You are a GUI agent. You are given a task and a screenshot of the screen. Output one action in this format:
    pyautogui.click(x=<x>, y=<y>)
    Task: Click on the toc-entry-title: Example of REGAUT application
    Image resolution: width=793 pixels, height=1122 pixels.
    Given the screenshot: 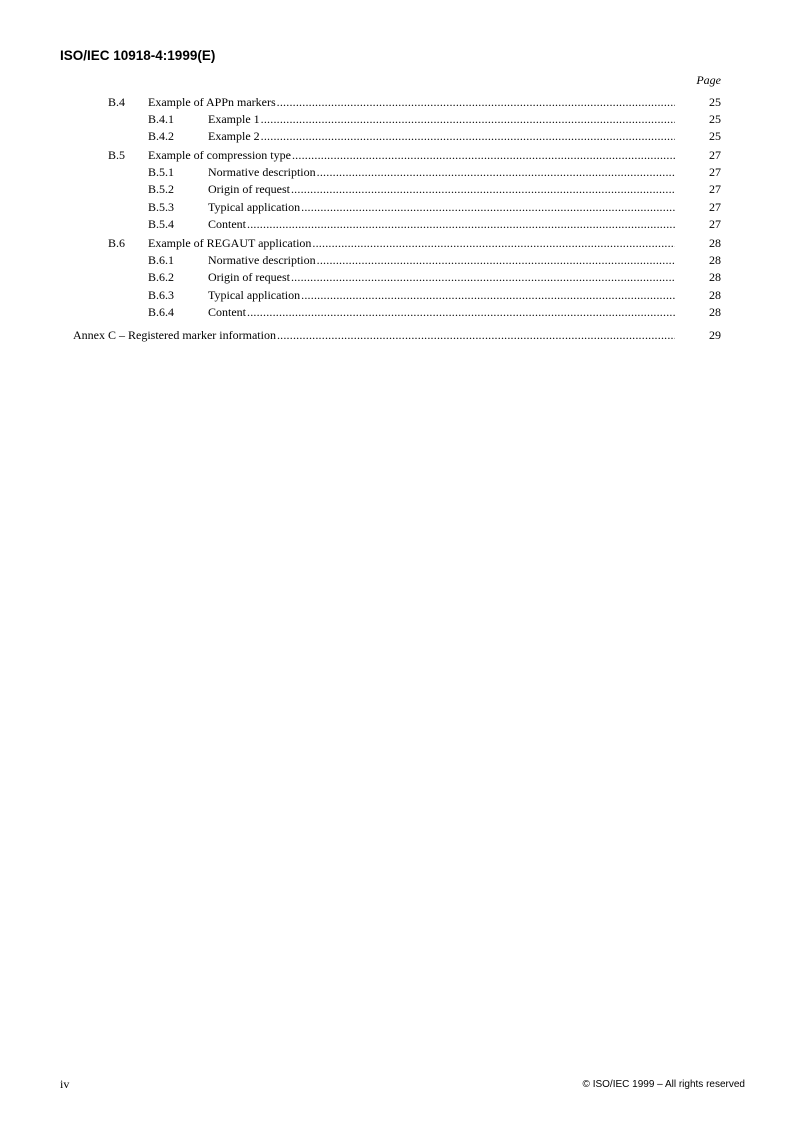 What is the action you would take?
    pyautogui.click(x=230, y=243)
    